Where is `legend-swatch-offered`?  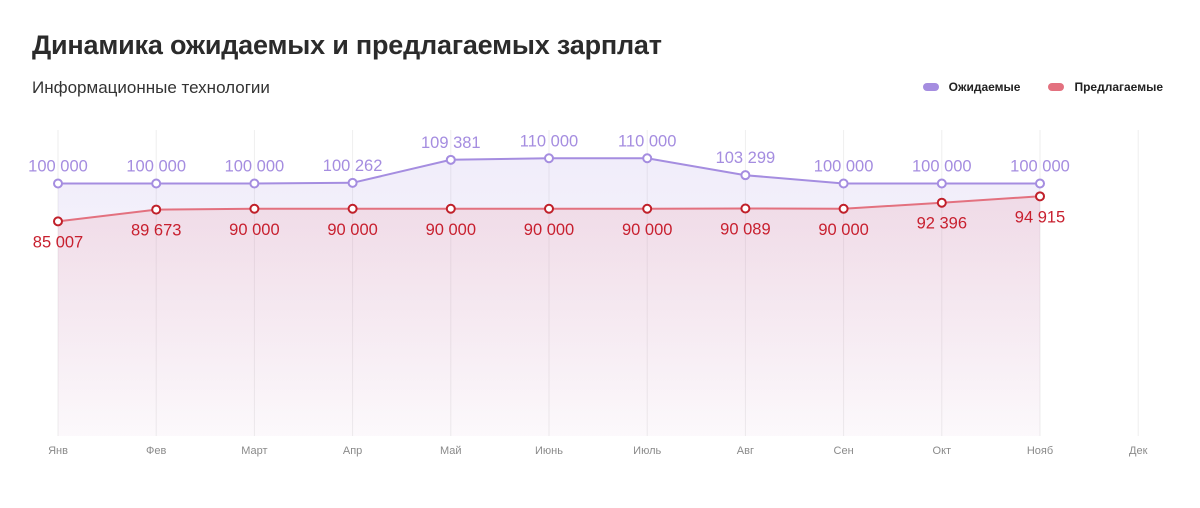
legend-swatch-offered is located at coordinates (1056, 87).